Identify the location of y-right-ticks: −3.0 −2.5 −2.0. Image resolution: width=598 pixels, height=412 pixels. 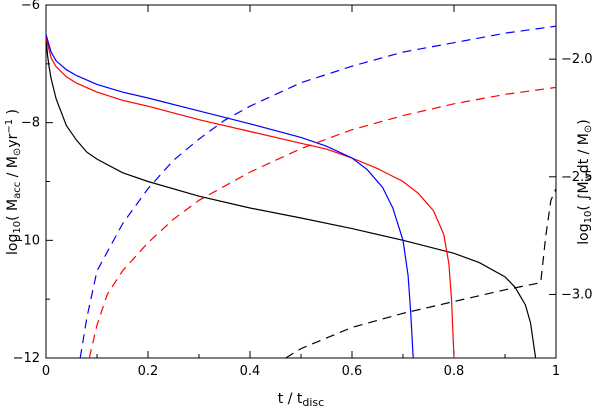
(571, 177).